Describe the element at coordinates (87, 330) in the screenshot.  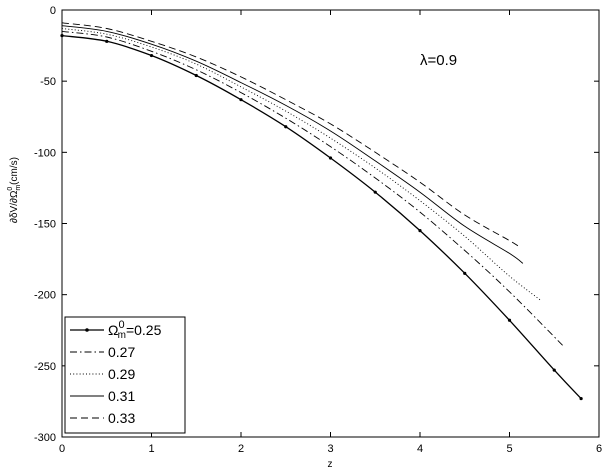
I see `legend-marker` at that location.